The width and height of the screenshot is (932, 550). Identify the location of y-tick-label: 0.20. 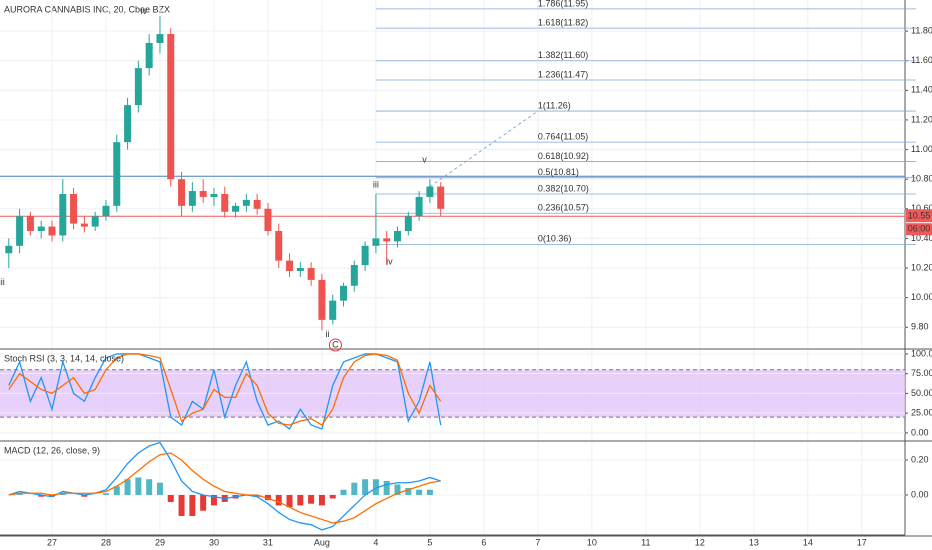
(920, 459).